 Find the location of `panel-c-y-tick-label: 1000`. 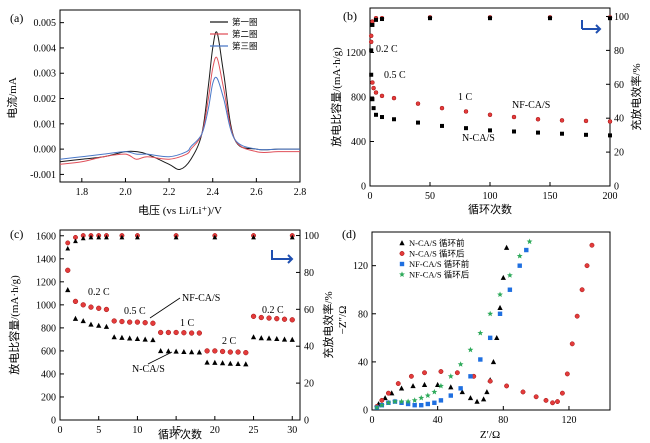

panel-c-y-tick-label: 1000 is located at coordinates (46, 305).